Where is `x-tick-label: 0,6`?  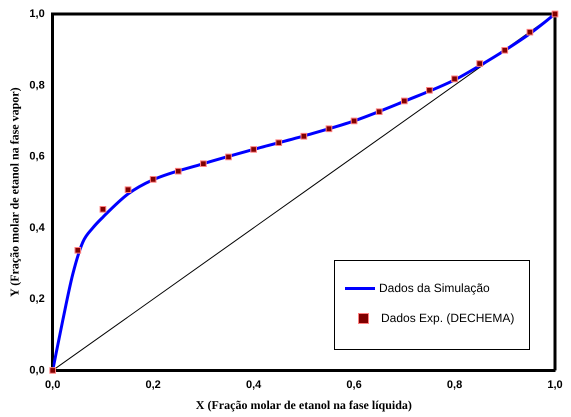
x-tick-label: 0,6 is located at coordinates (354, 385).